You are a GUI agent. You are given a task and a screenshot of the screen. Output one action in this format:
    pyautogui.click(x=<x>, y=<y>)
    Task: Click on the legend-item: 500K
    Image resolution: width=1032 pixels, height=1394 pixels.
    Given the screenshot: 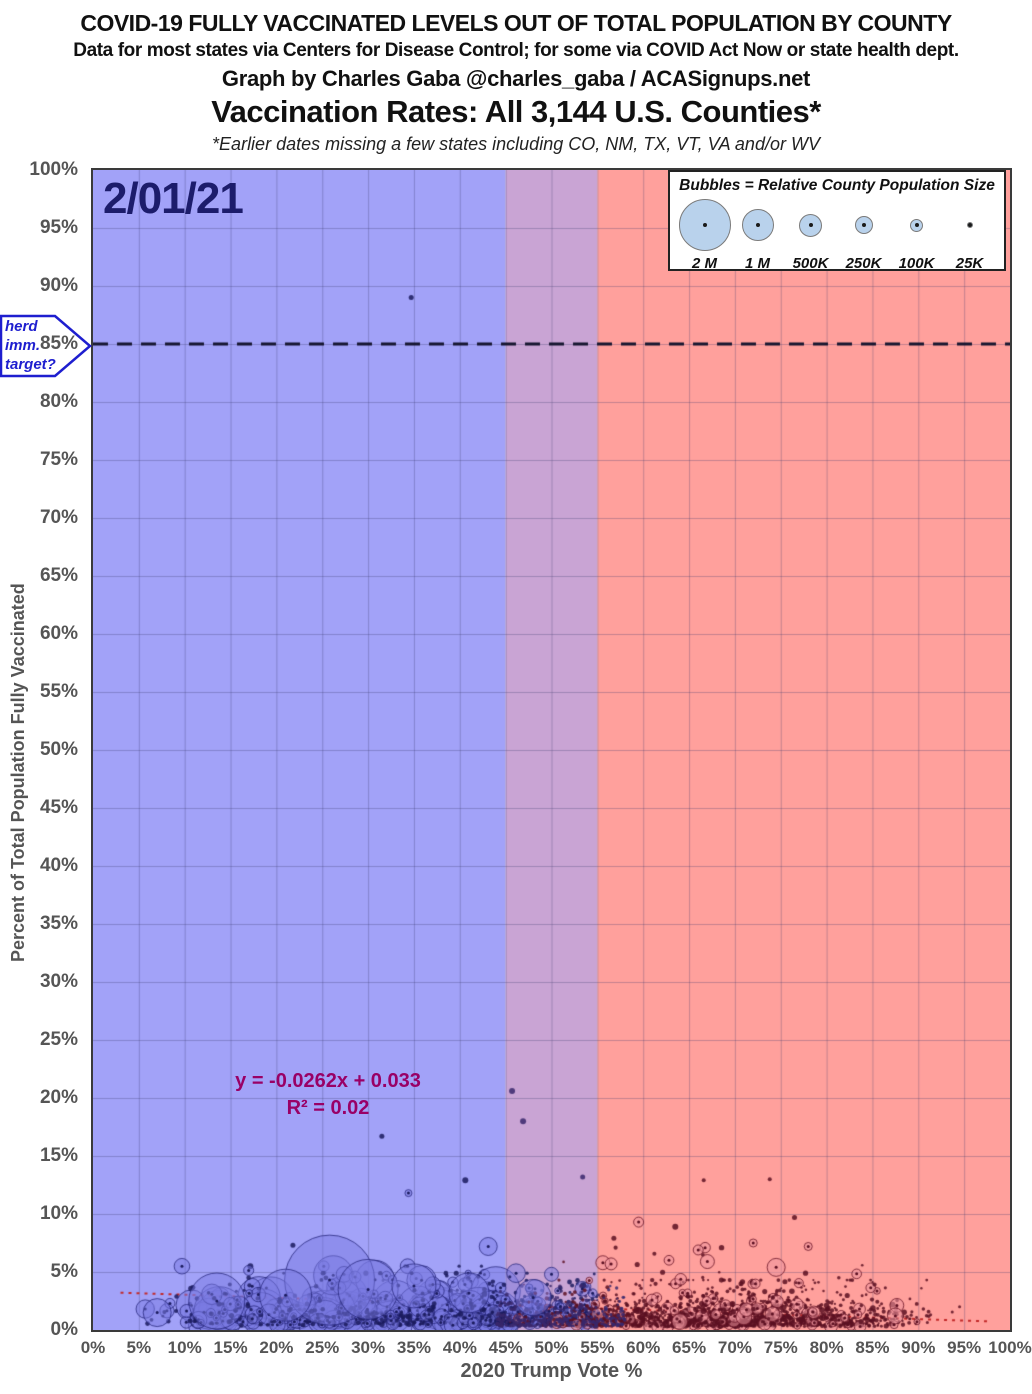 What is the action you would take?
    pyautogui.click(x=810, y=234)
    